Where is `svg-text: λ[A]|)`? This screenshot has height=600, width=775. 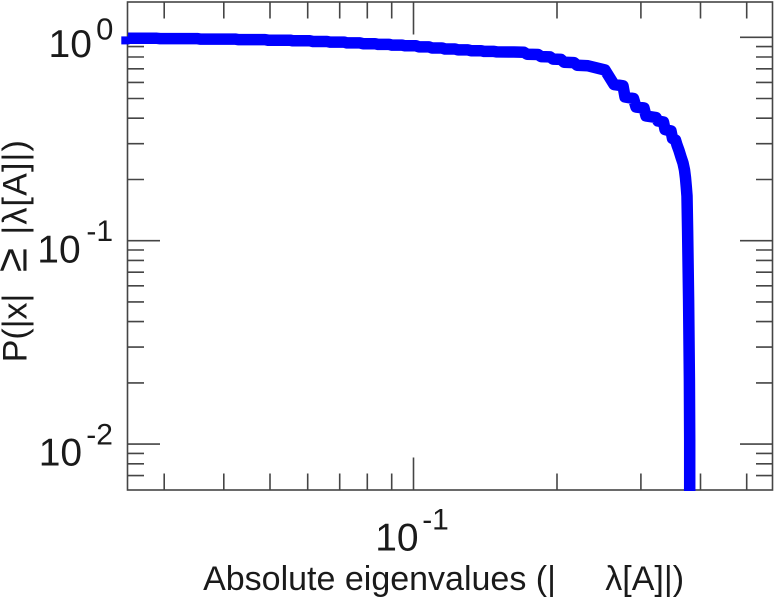
svg-text: λ[A]|) is located at coordinates (644, 579).